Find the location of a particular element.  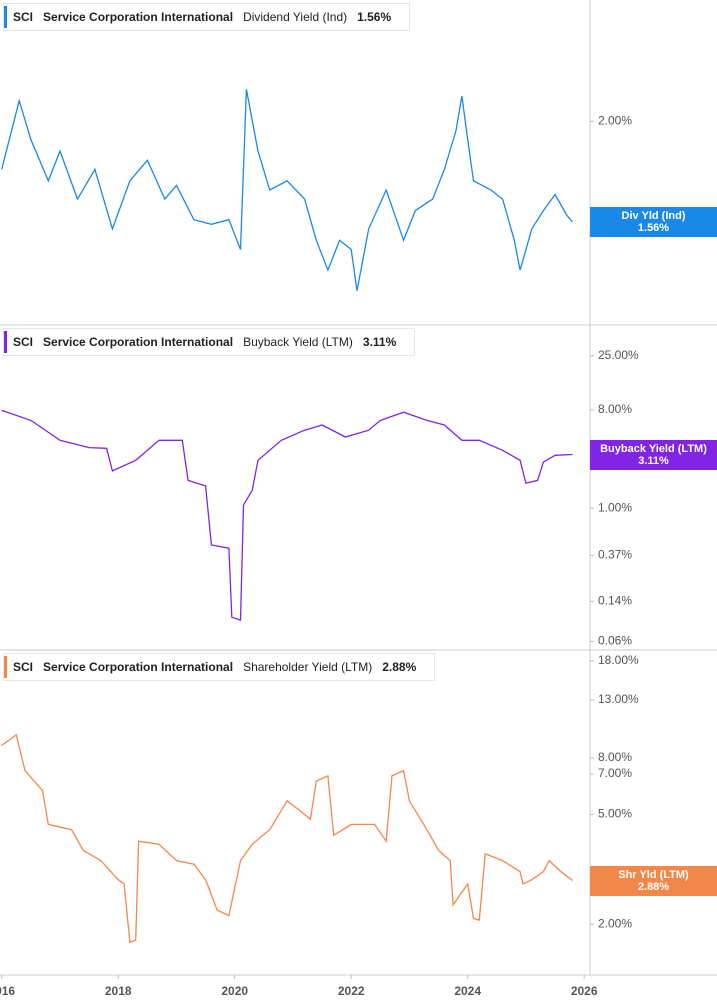

x-tick-label: 2020 is located at coordinates (234, 991).